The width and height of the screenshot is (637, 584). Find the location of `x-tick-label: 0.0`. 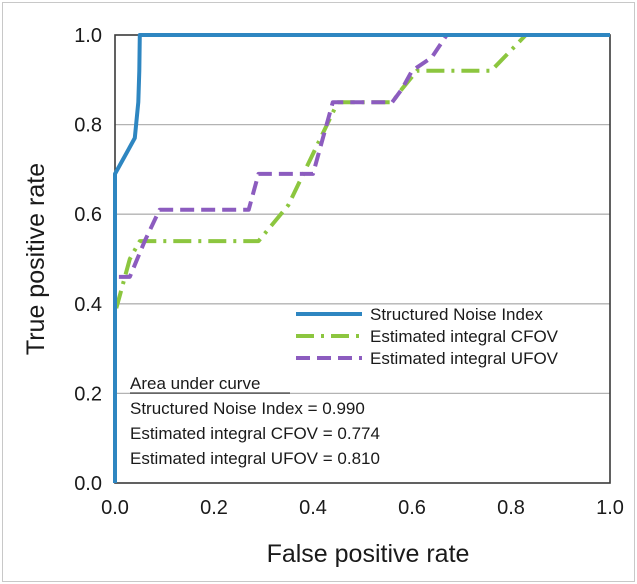

x-tick-label: 0.0 is located at coordinates (115, 508).